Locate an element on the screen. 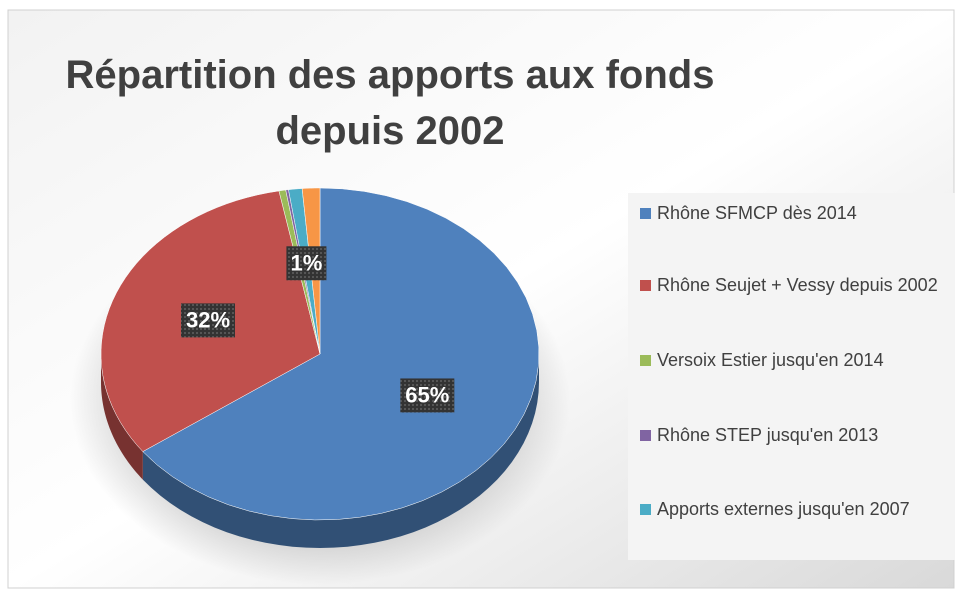 This screenshot has width=955, height=590. legend-entry: Apports externes jusqu'en 2007 is located at coordinates (790, 509).